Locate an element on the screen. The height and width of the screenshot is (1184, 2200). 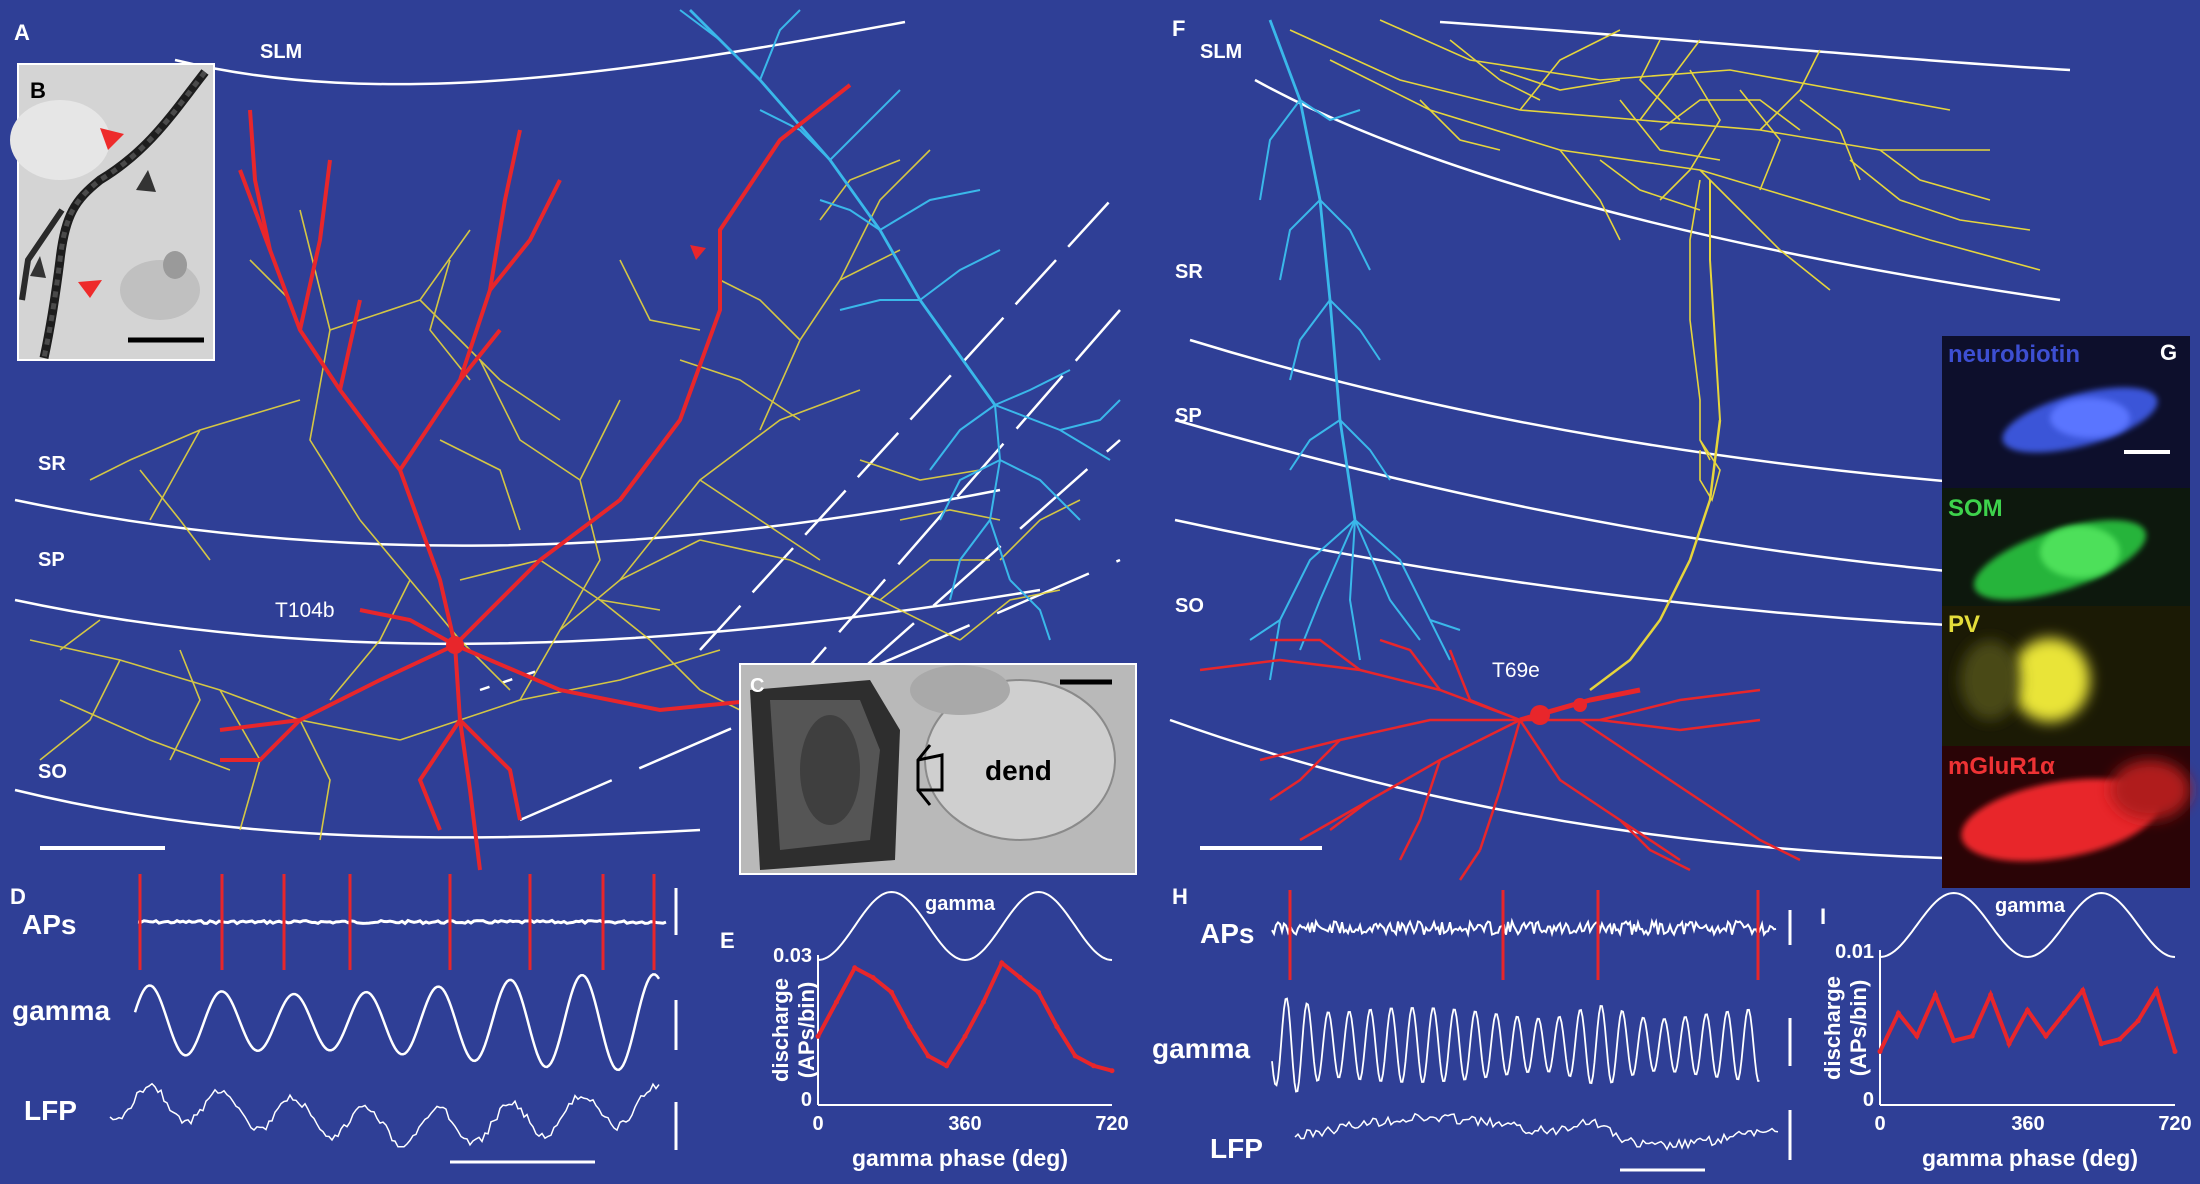
layer-label-slm-right: SLM is located at coordinates (1221, 52).